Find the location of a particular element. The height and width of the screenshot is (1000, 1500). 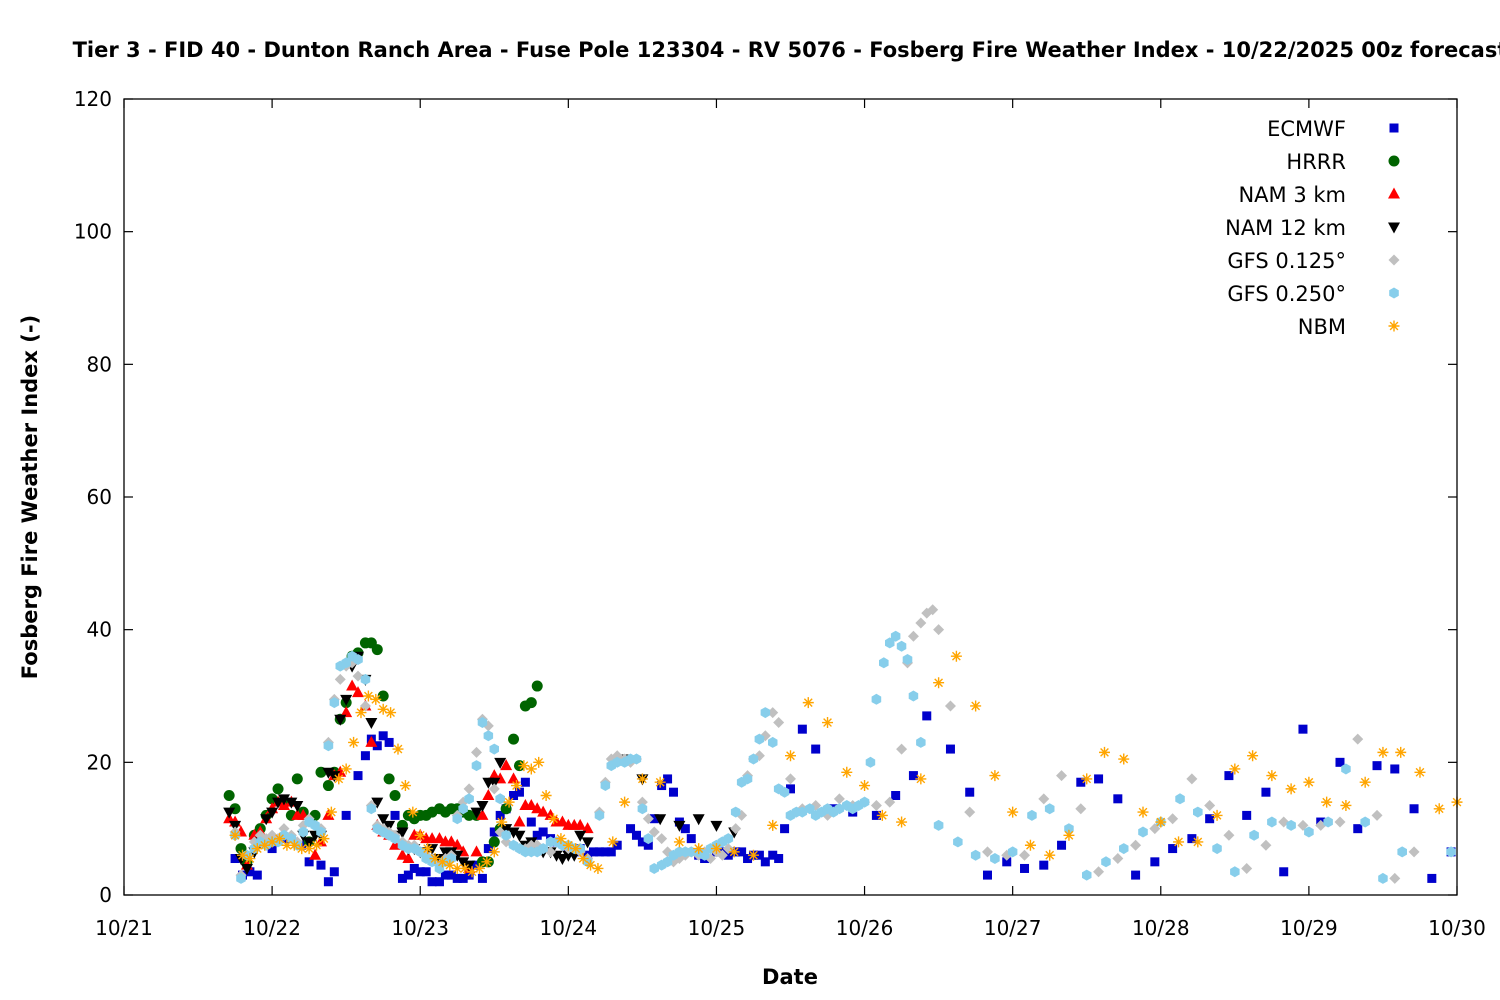

y-tick-label: 120 is located at coordinates (93, 99).